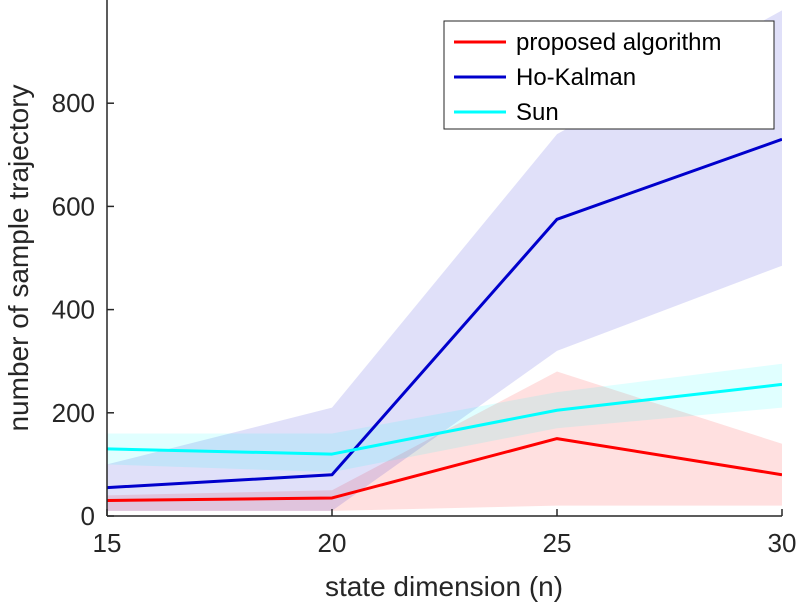 The width and height of the screenshot is (801, 610). Describe the element at coordinates (18, 257) in the screenshot. I see `y-axis-label: number of sample trajectory` at that location.